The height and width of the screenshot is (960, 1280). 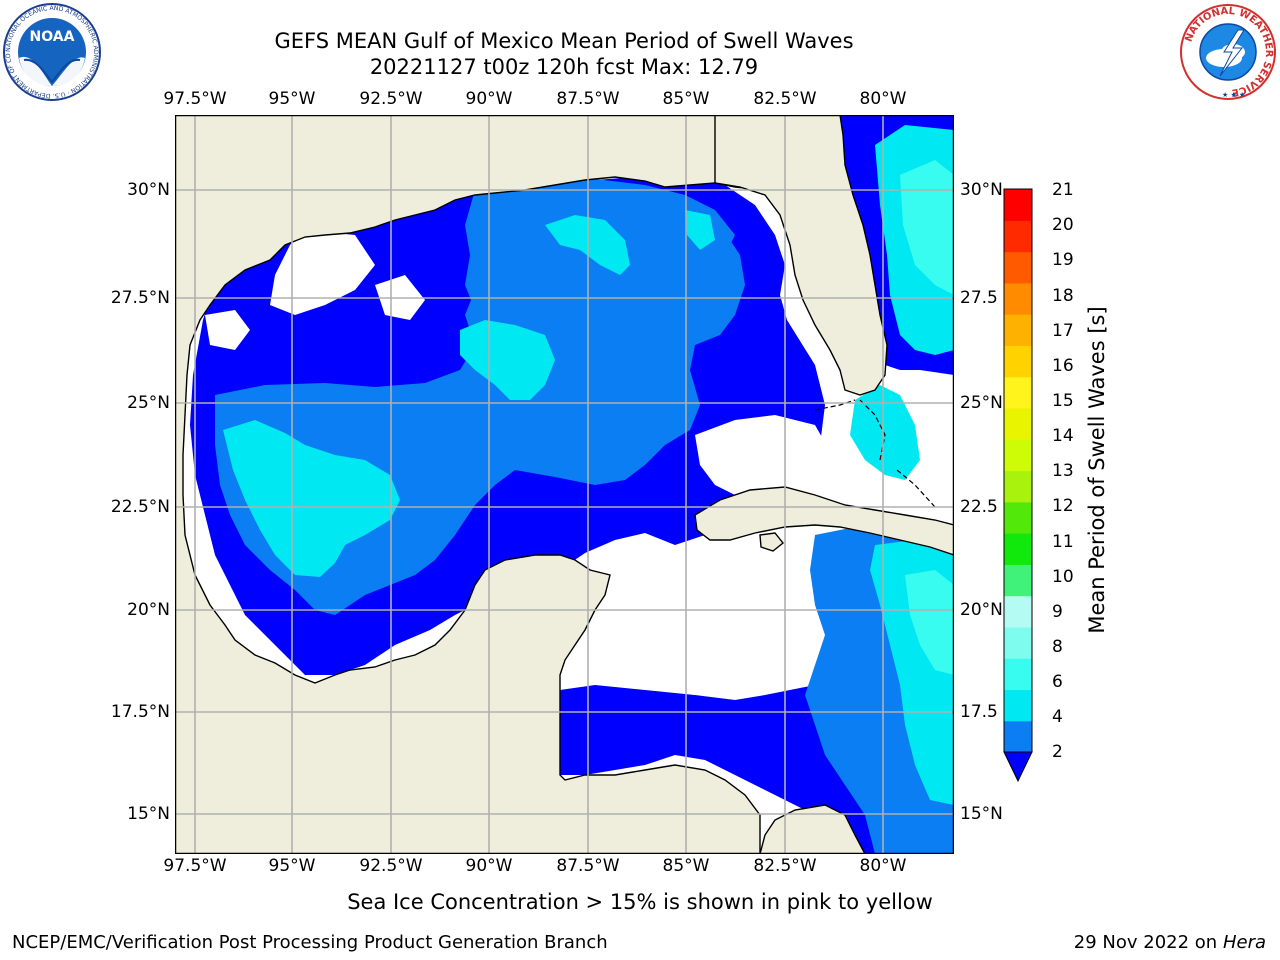 What do you see at coordinates (1057, 647) in the screenshot?
I see `colorbar-tick-8: 8` at bounding box center [1057, 647].